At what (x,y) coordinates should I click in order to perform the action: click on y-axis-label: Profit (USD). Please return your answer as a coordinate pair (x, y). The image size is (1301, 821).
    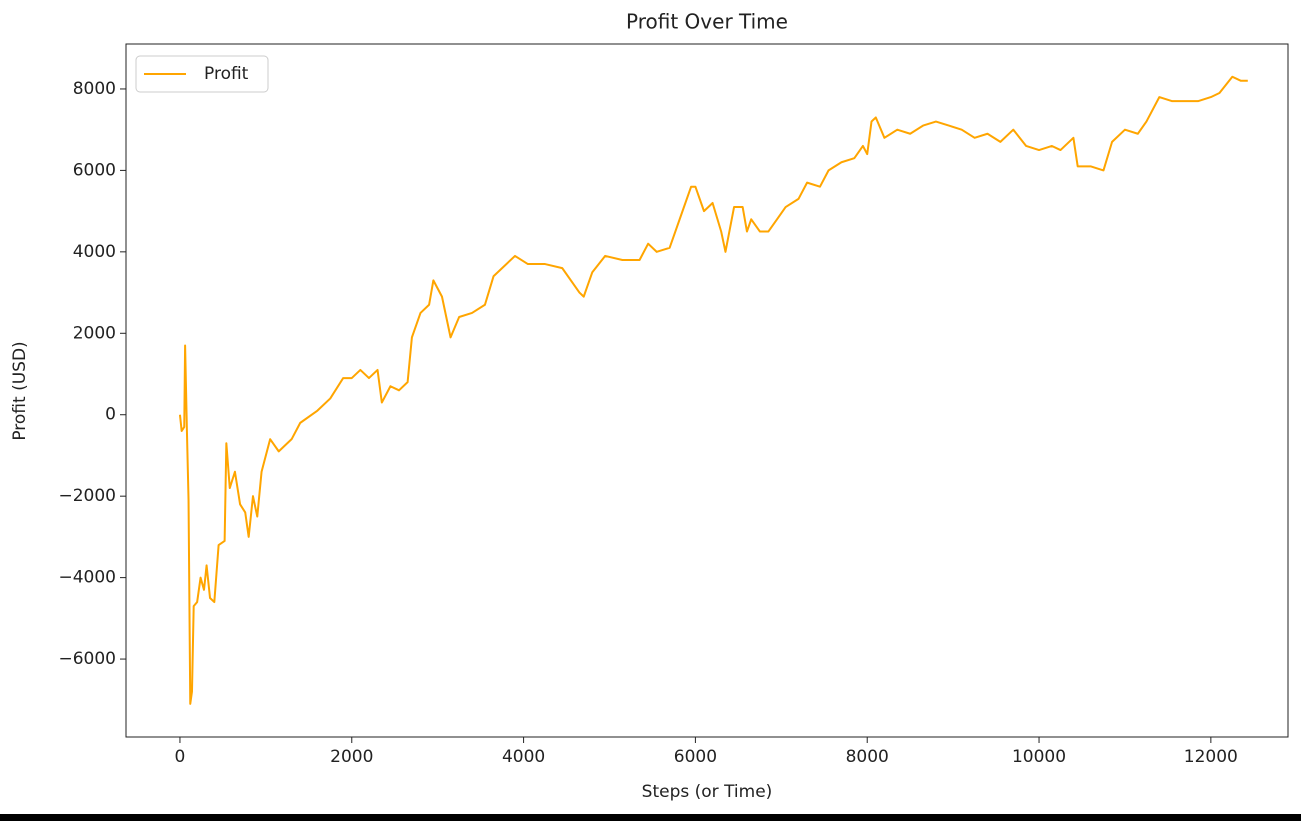
    Looking at the image, I should click on (20, 390).